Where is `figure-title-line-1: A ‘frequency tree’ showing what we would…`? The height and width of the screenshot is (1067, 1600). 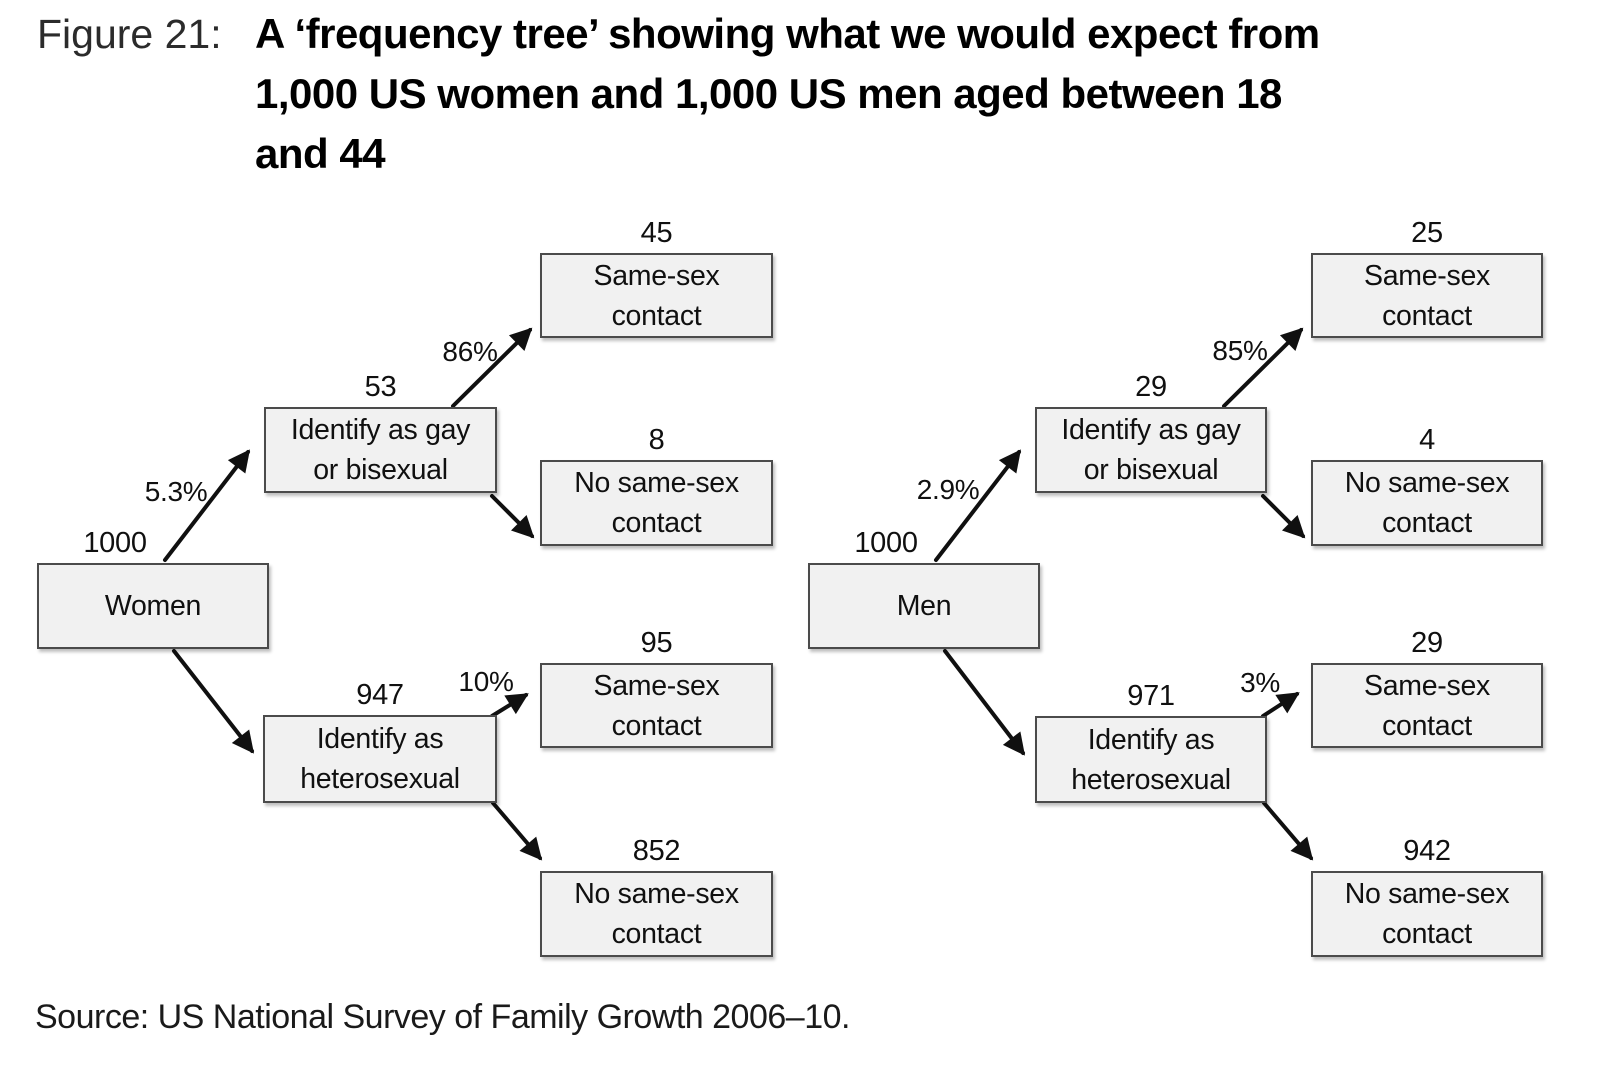
figure-title-line-1: A ‘frequency tree’ showing what we would… is located at coordinates (787, 33).